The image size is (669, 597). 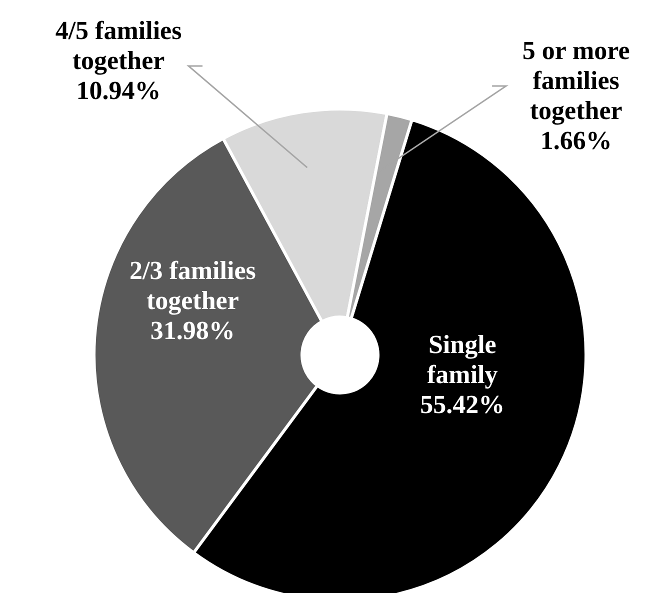 I want to click on data-label: 1.66%, so click(x=576, y=140).